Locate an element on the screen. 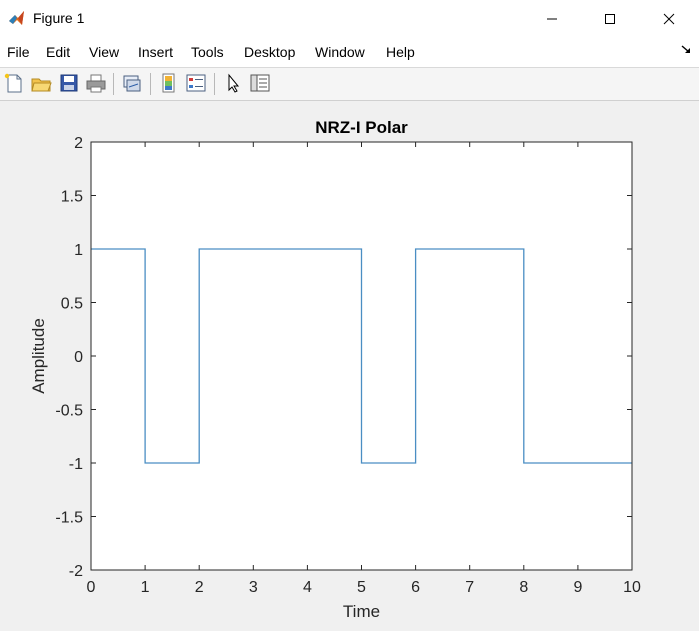 The height and width of the screenshot is (631, 699). menu-file: File is located at coordinates (18, 52).